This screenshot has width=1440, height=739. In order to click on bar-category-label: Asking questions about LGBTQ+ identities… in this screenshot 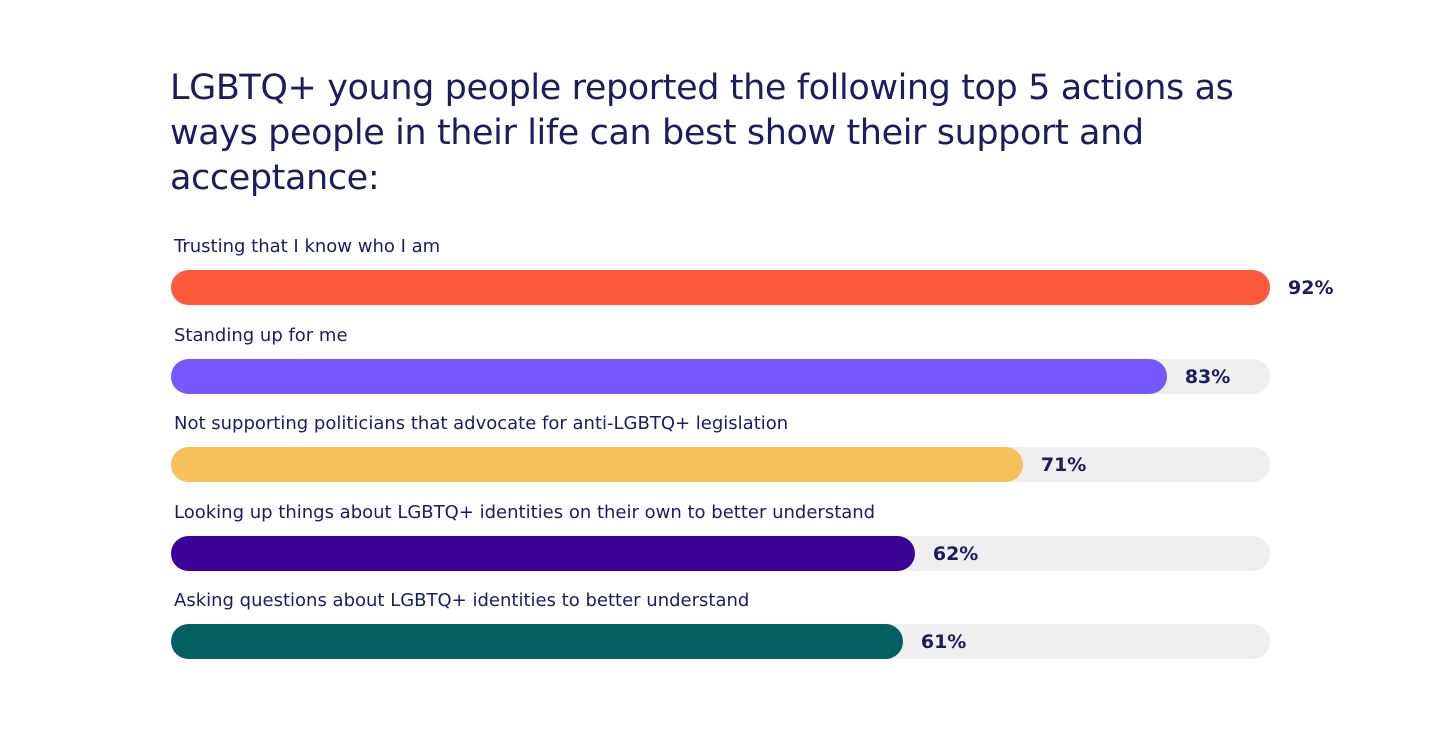, I will do `click(462, 600)`.